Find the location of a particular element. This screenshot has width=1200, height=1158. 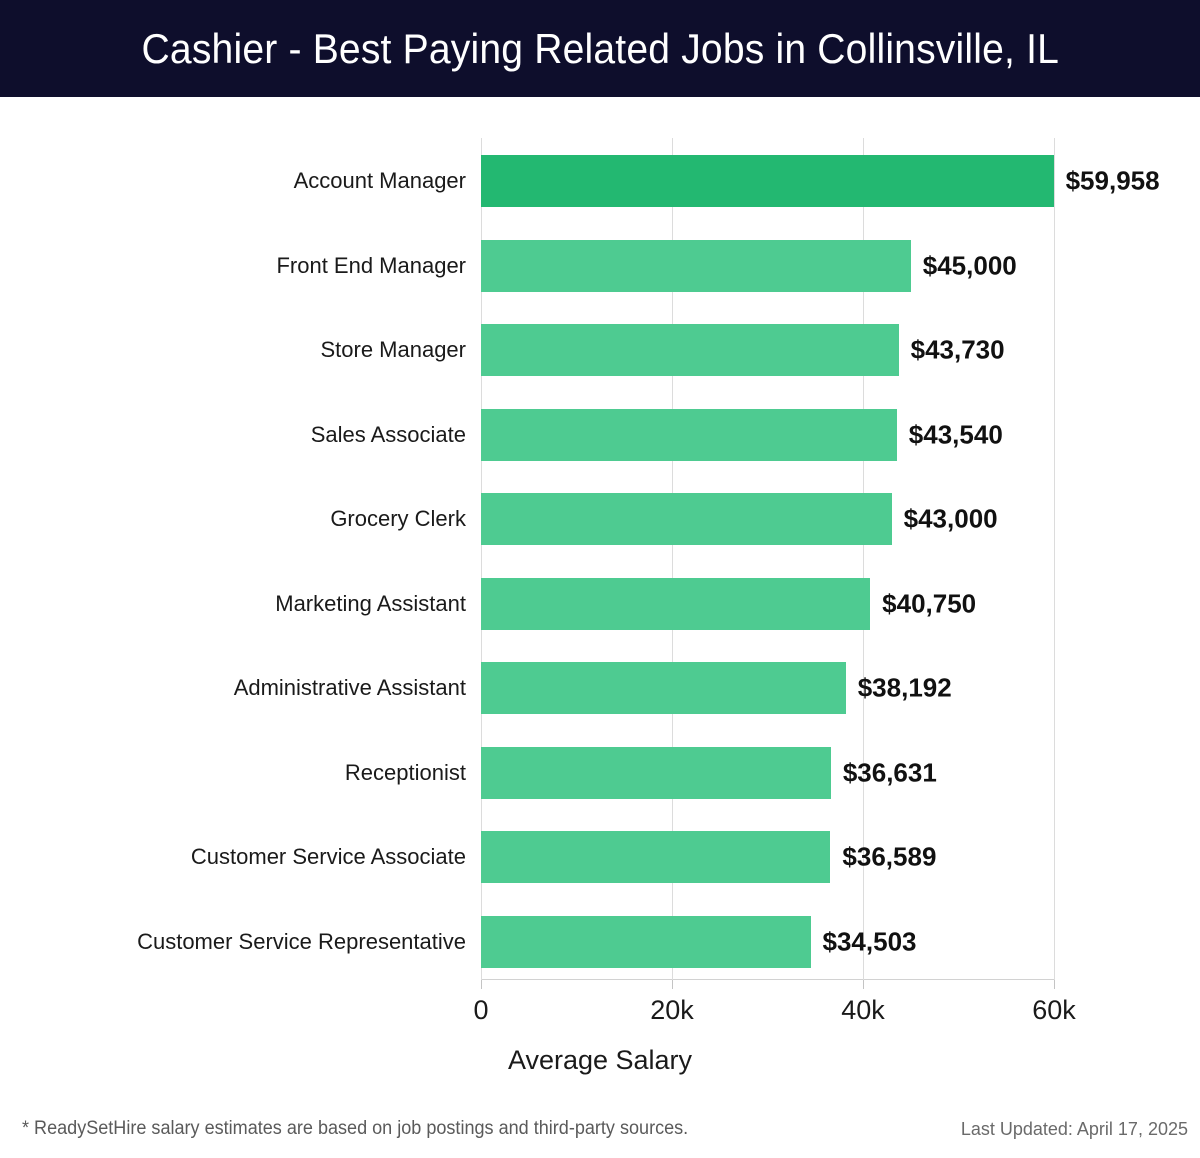

bar-row: $36,631 is located at coordinates (767, 772).